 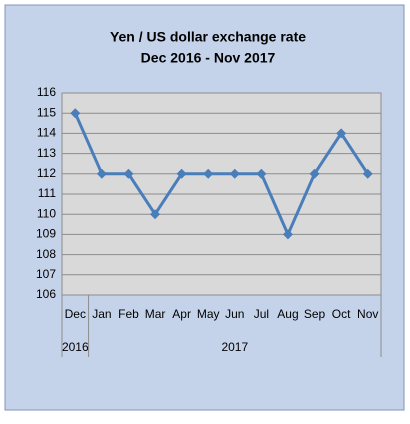 What do you see at coordinates (208, 37) in the screenshot?
I see `chart-title: Yen / US dollar exchange rate` at bounding box center [208, 37].